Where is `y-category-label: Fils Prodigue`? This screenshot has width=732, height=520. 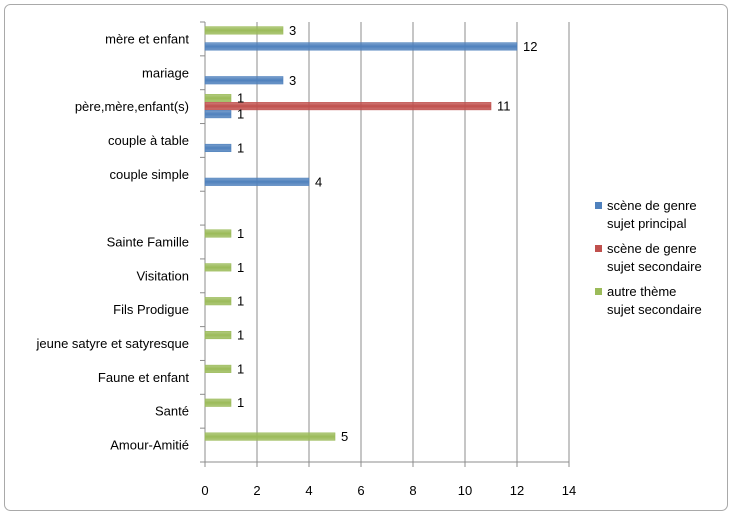
y-category-label: Fils Prodigue is located at coordinates (151, 309).